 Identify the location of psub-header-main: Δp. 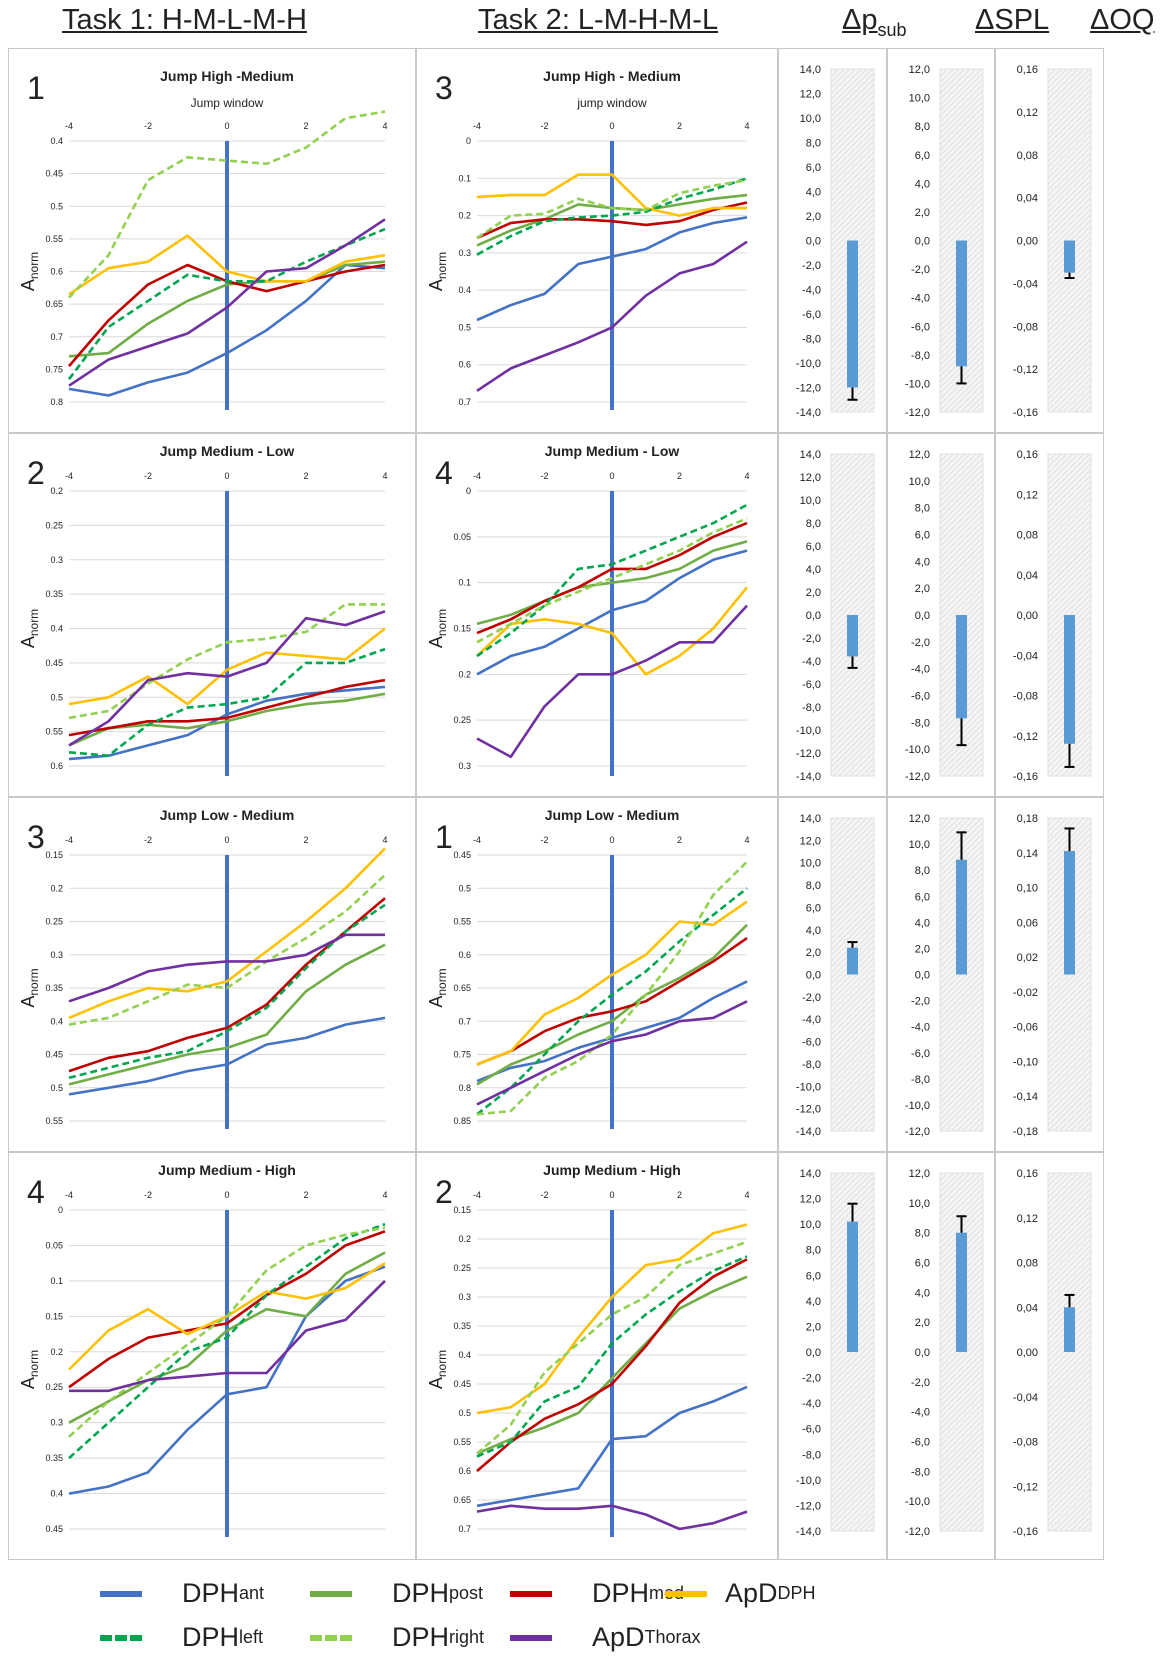
(860, 20).